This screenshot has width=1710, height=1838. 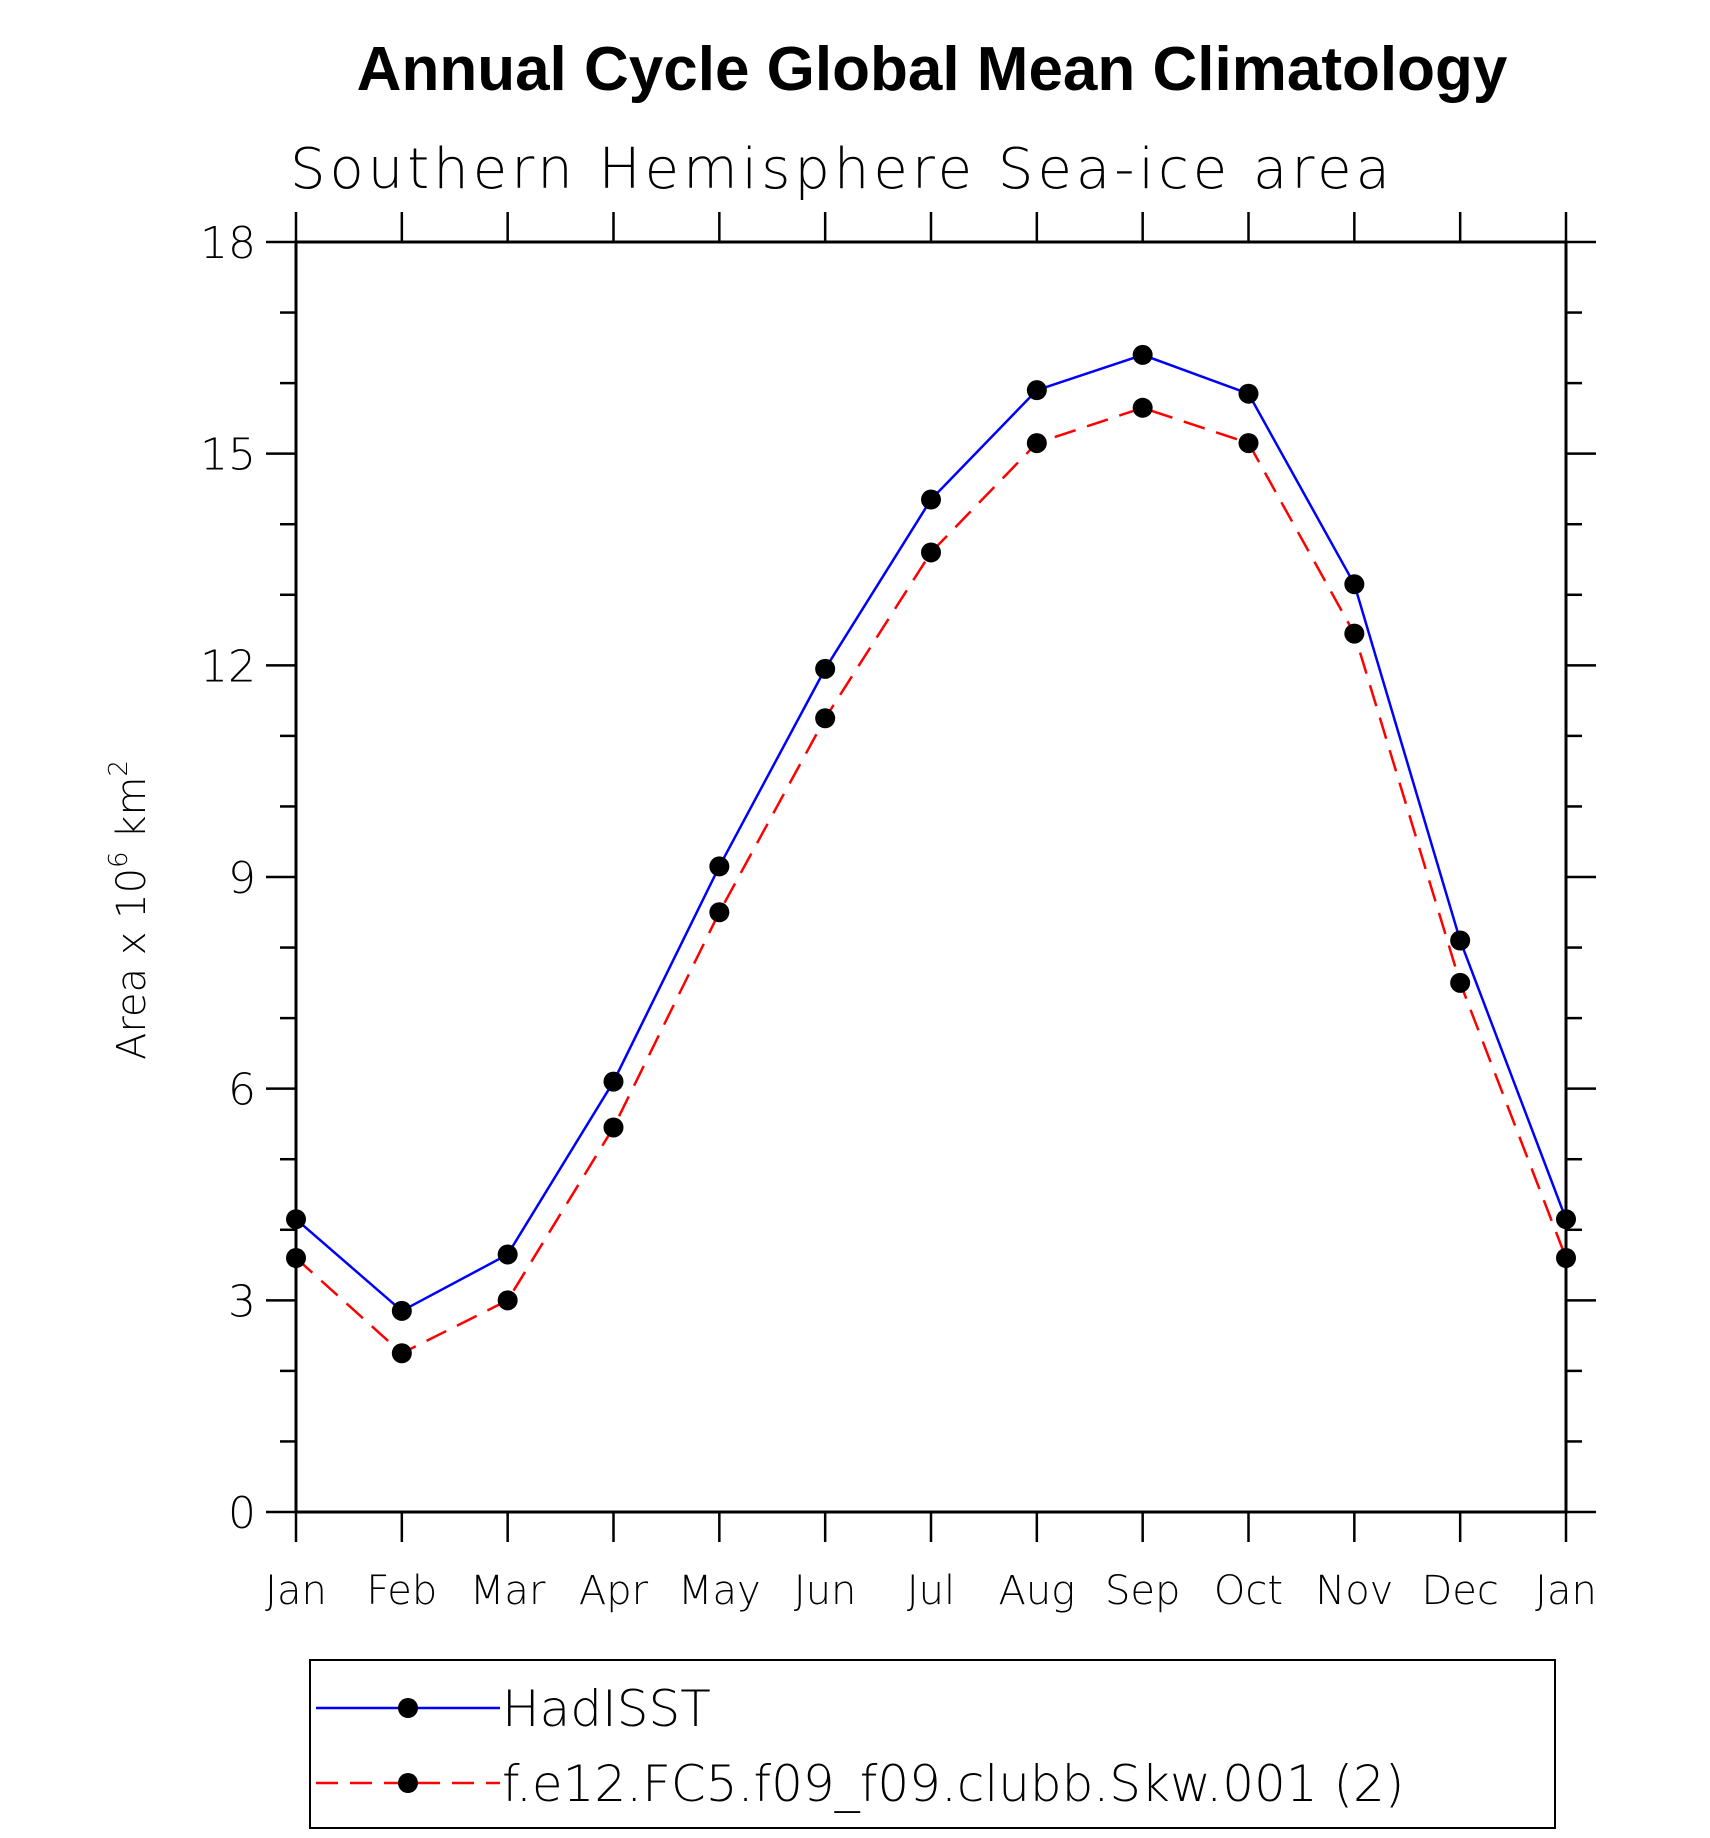 What do you see at coordinates (1459, 1591) in the screenshot?
I see `x-tick-label: Dec` at bounding box center [1459, 1591].